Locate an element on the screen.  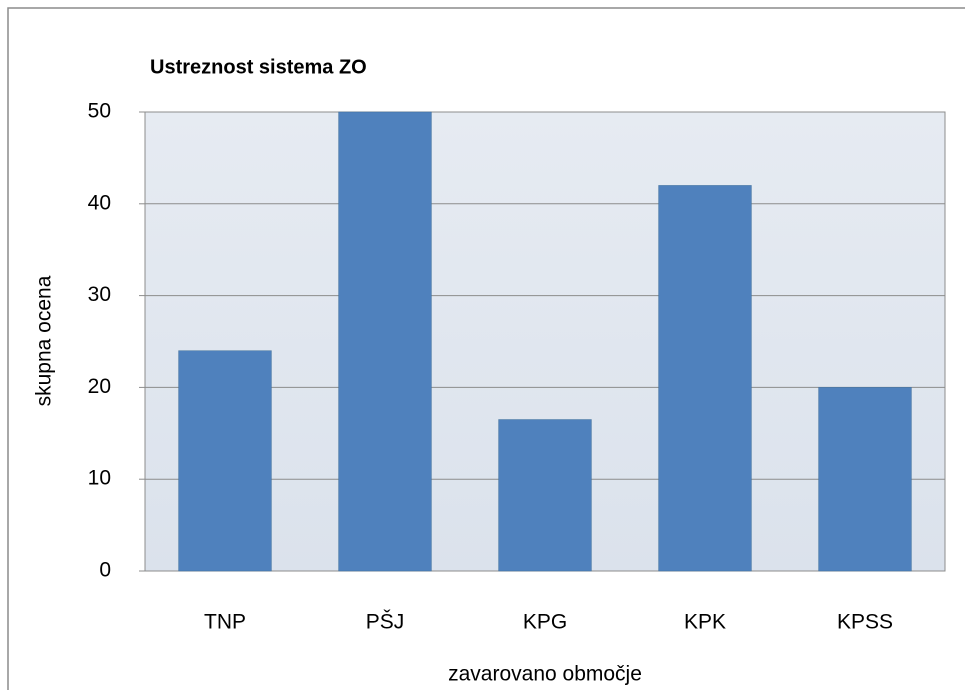
y-tick-label: 10 is located at coordinates (99, 478).